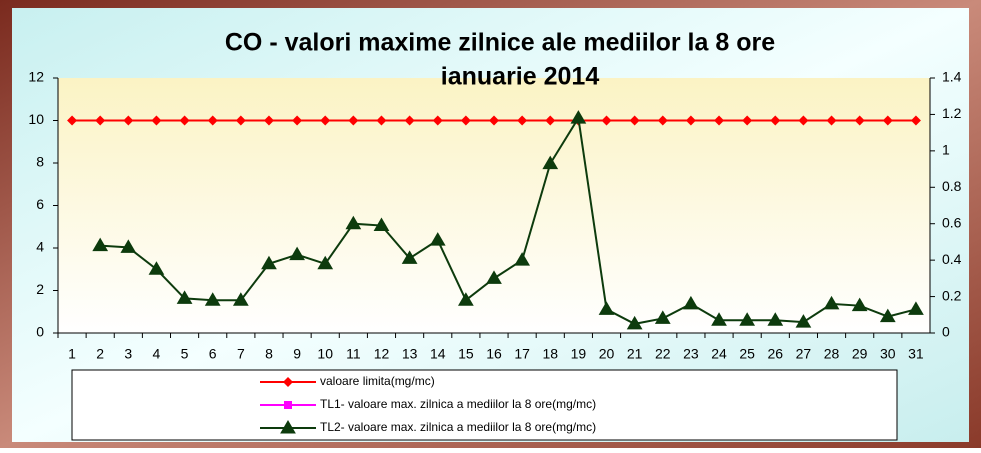  Describe the element at coordinates (466, 354) in the screenshot. I see `x-tick-label: 15` at that location.